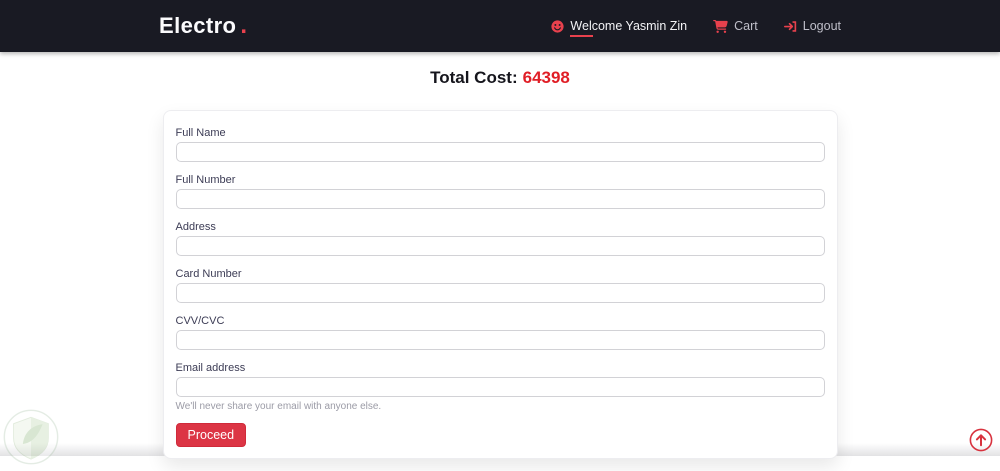  I want to click on active-nav-underline, so click(582, 36).